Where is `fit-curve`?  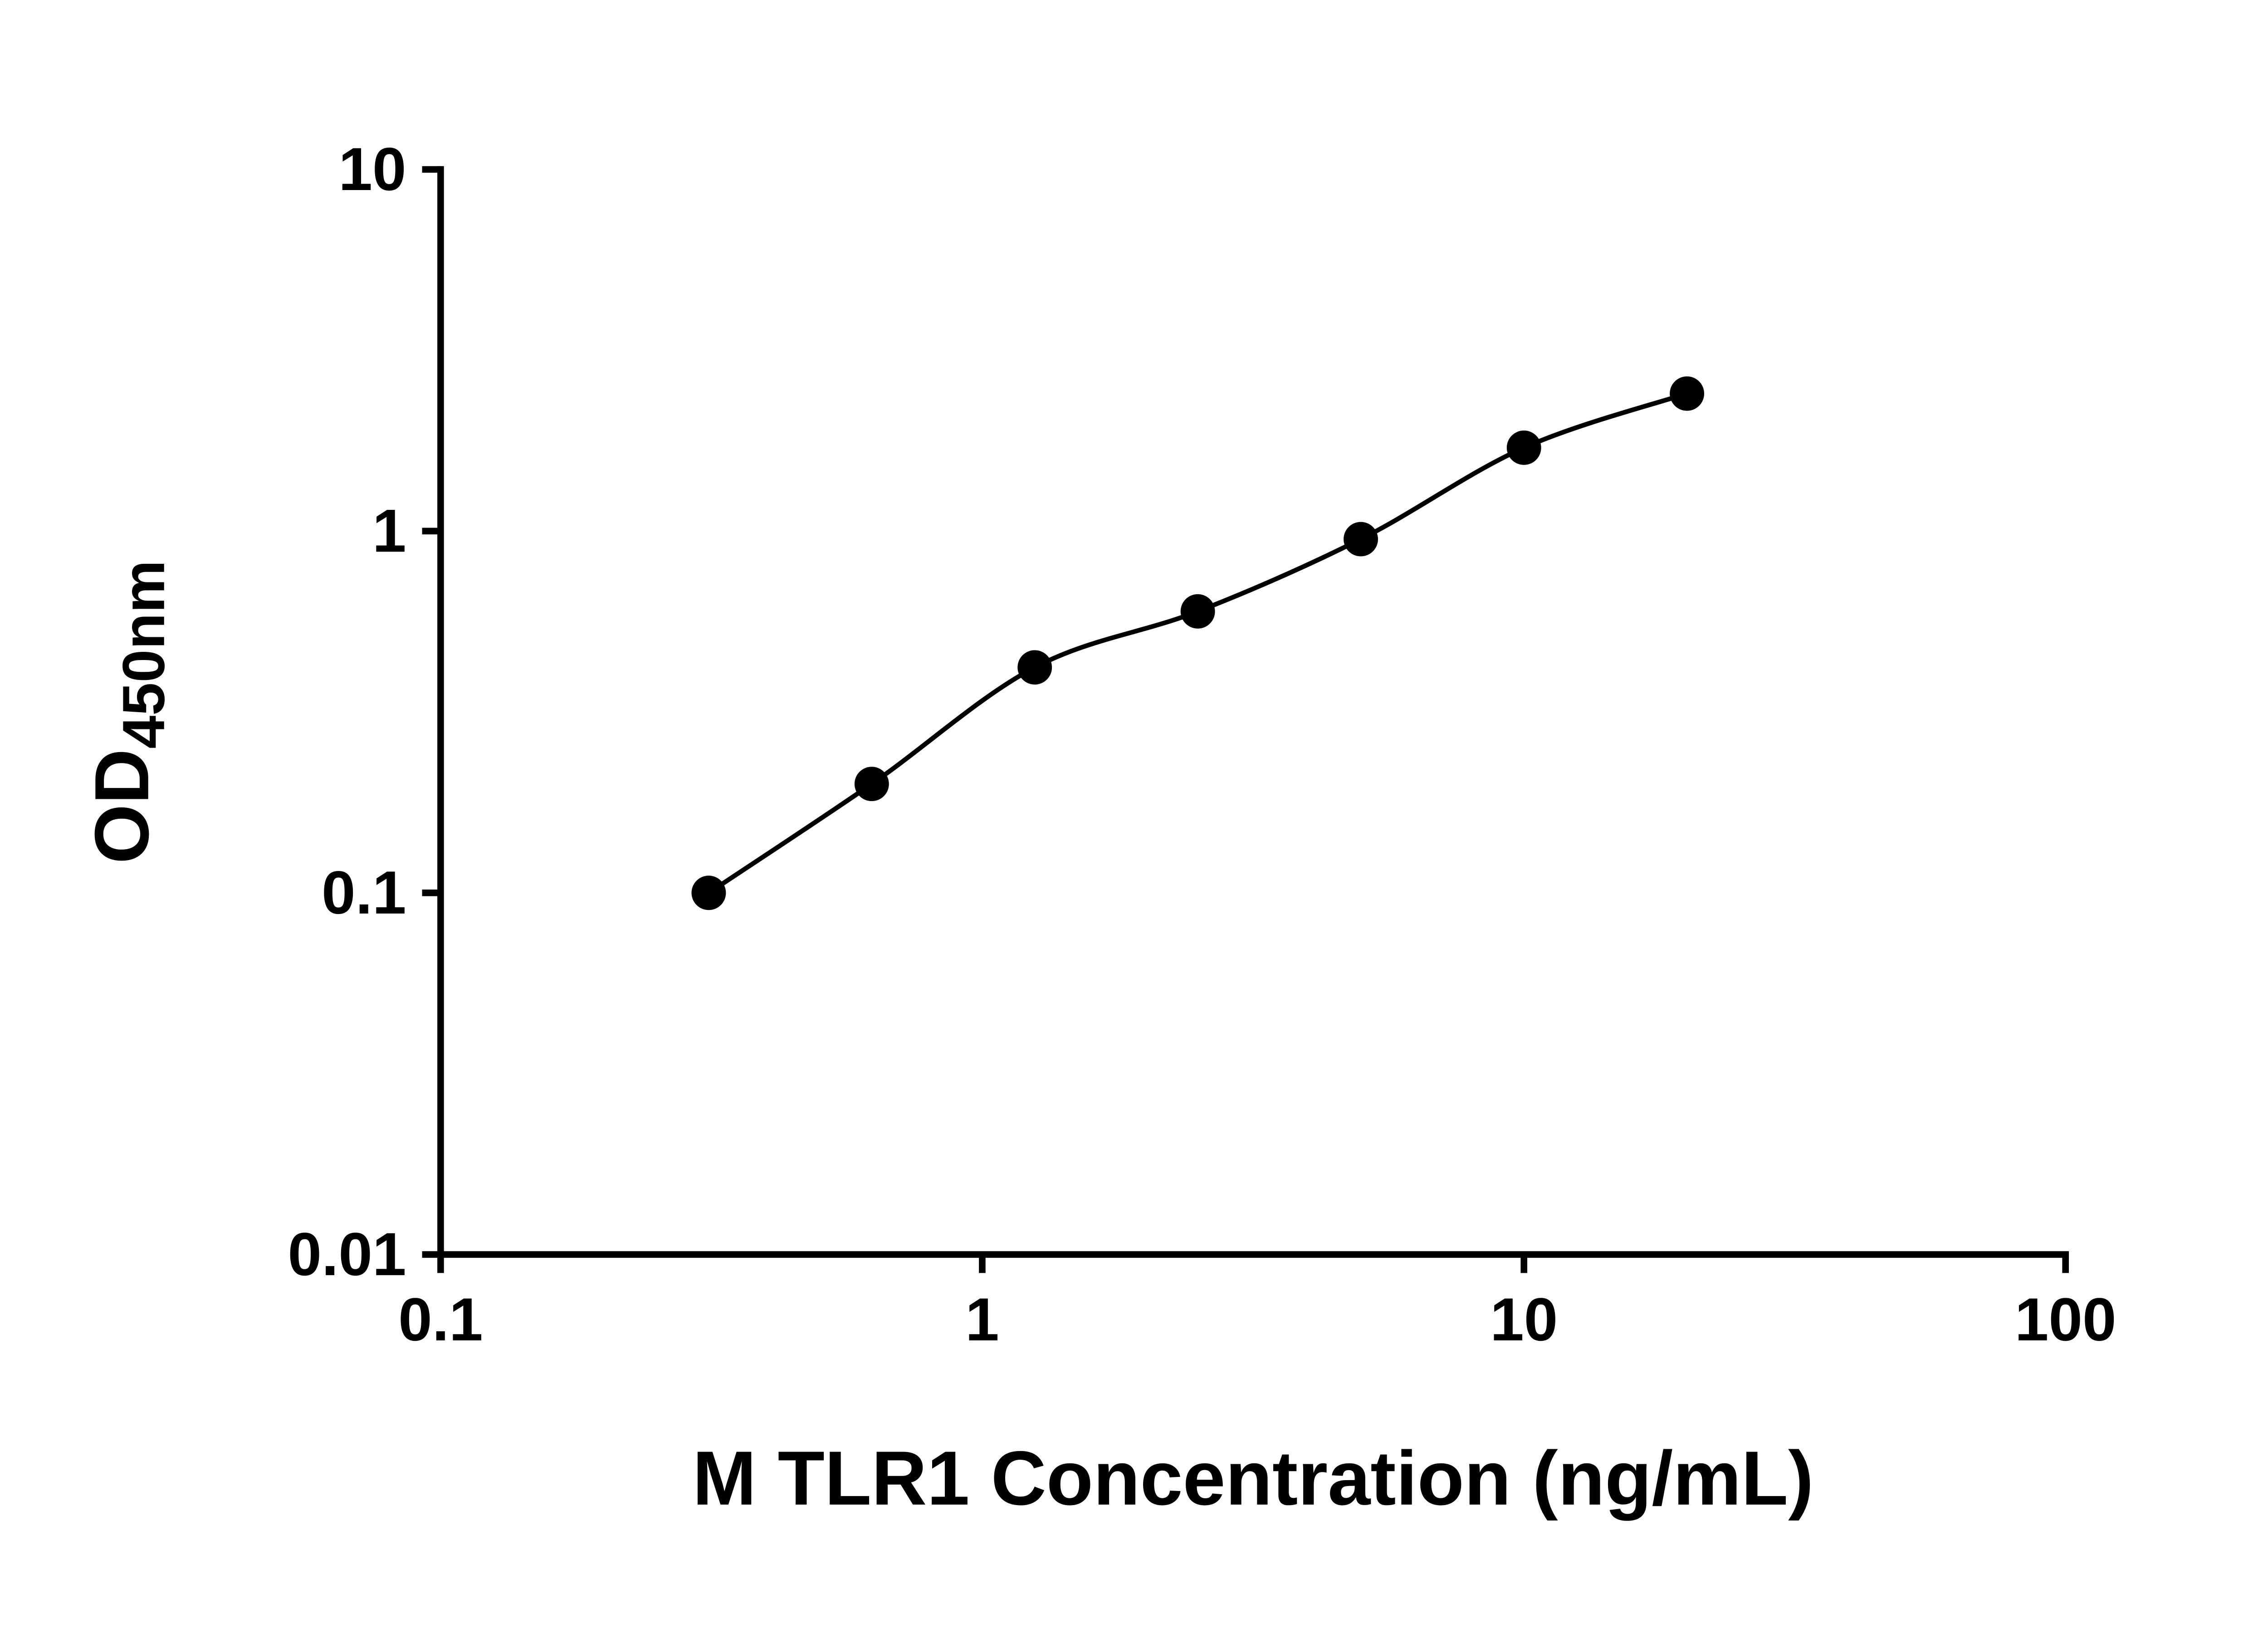 fit-curve is located at coordinates (1198, 643).